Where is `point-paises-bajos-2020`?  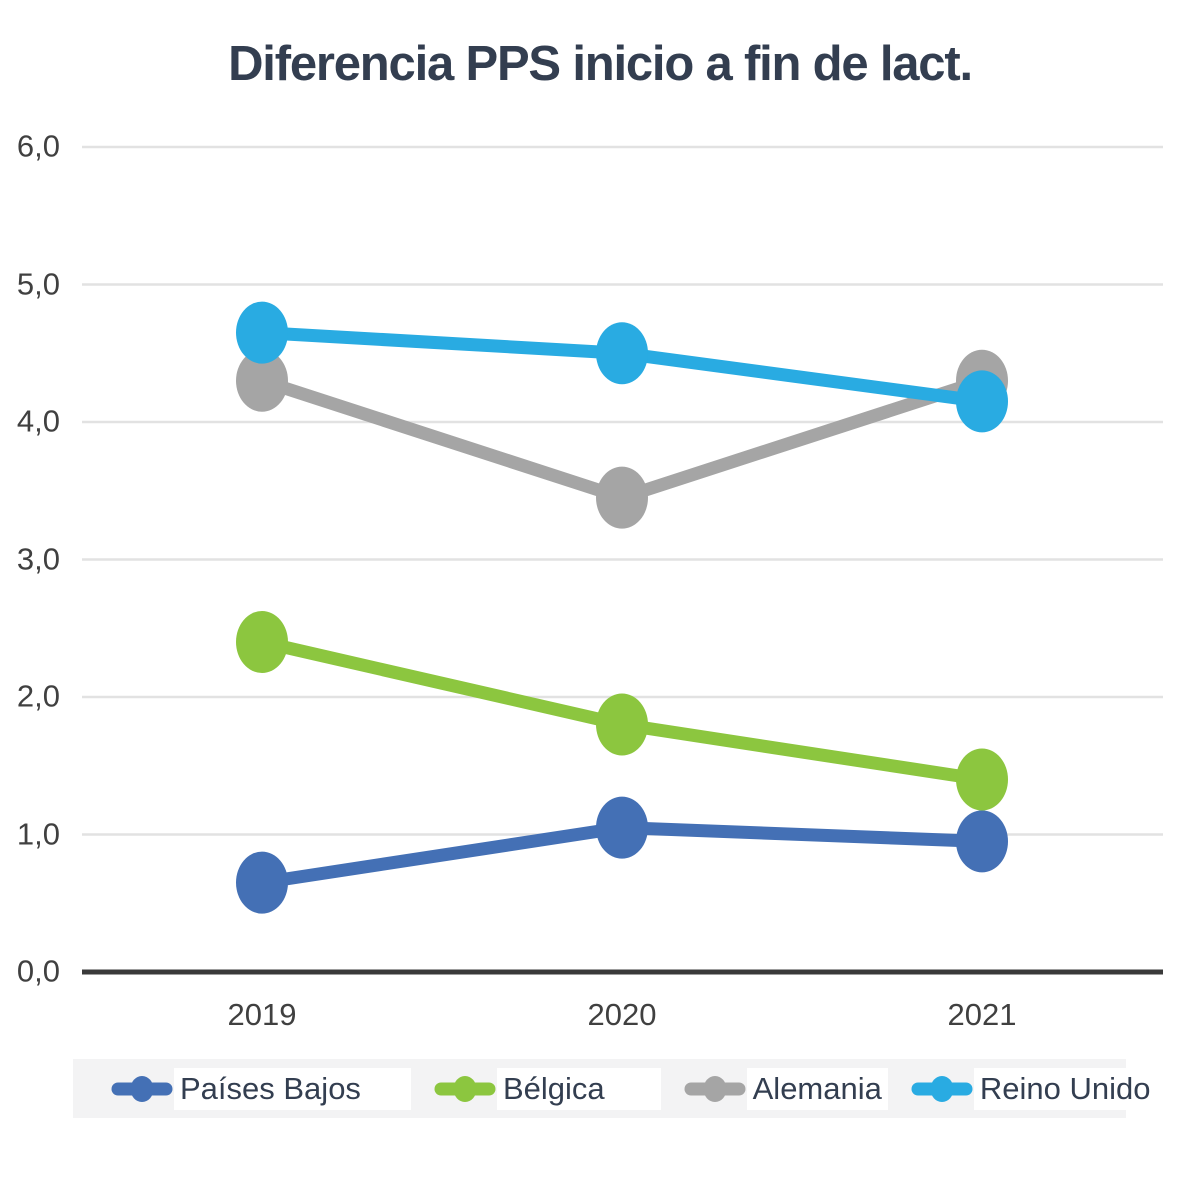
point-paises-bajos-2020 is located at coordinates (622, 827).